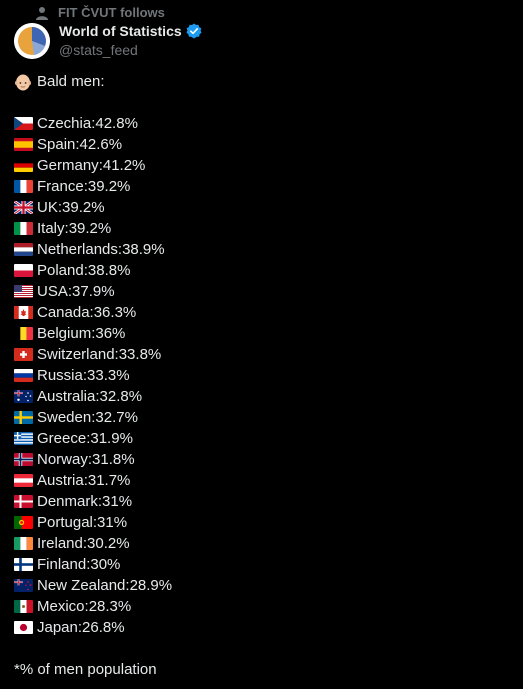 The height and width of the screenshot is (689, 523). What do you see at coordinates (264, 354) in the screenshot?
I see `list-item: Switzerland: 33.8%` at bounding box center [264, 354].